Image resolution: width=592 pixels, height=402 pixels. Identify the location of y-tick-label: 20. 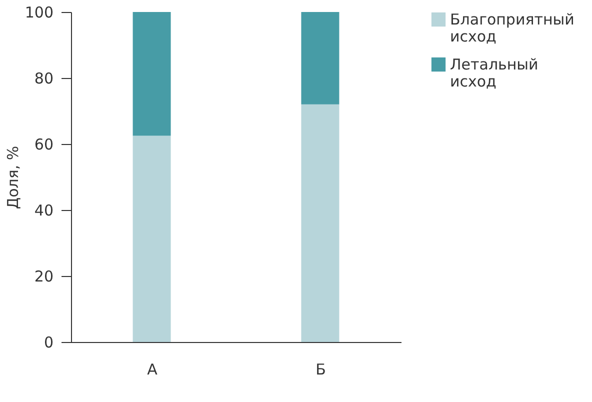
(44, 277).